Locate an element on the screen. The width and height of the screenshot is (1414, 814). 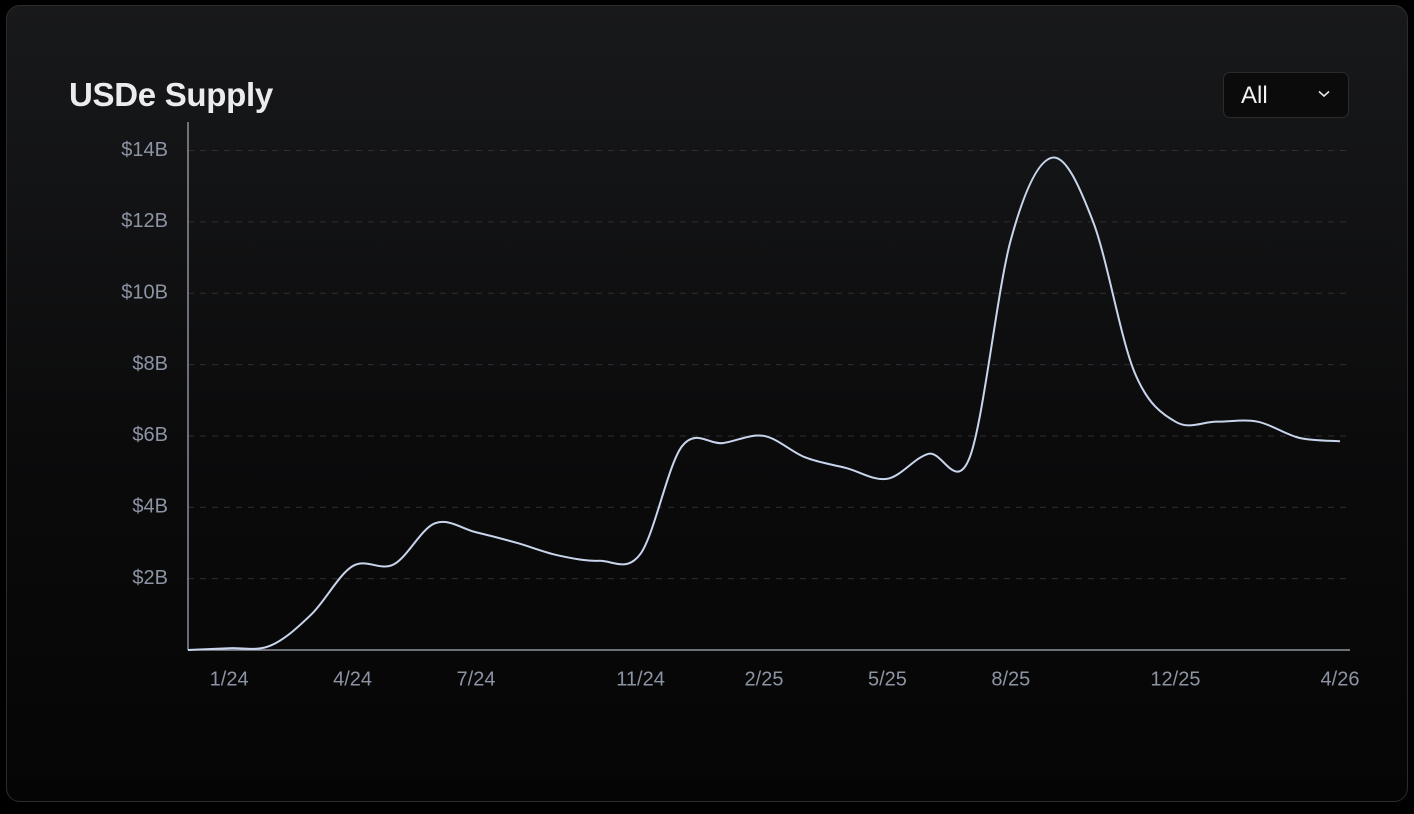
x-tick-label: 4/24 is located at coordinates (352, 679).